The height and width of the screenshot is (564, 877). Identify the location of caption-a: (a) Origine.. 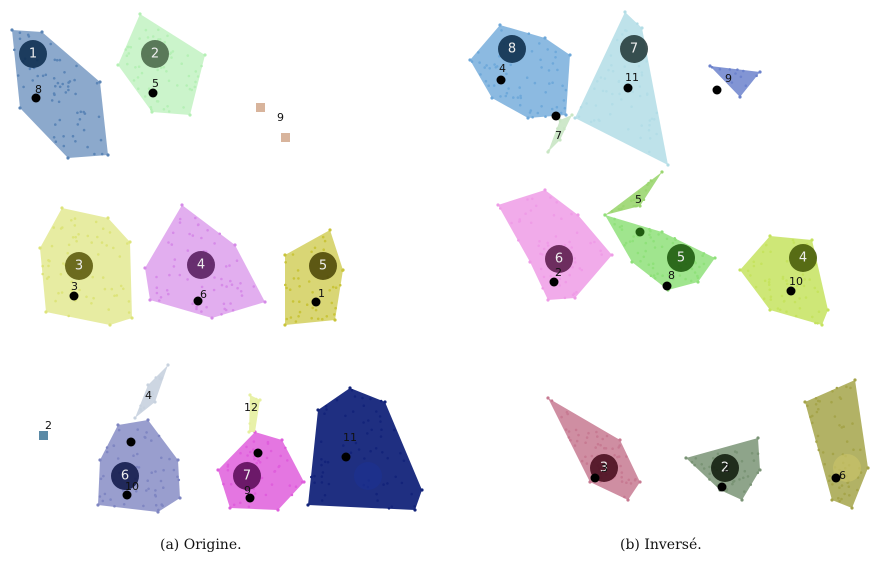
(201, 545).